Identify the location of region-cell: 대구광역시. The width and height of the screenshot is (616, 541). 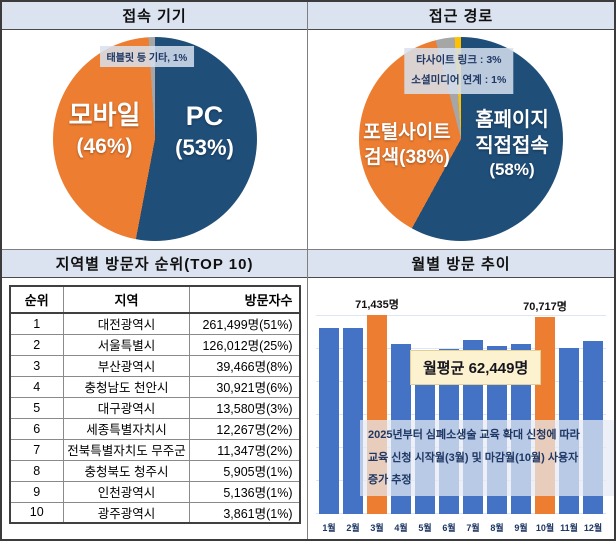
(126, 407).